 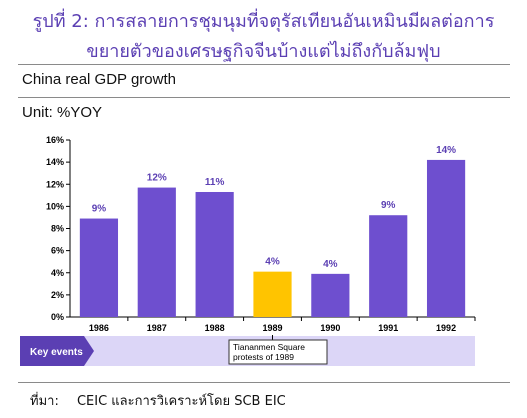 I want to click on chart-subtitle: China real GDP growth, so click(x=99, y=79).